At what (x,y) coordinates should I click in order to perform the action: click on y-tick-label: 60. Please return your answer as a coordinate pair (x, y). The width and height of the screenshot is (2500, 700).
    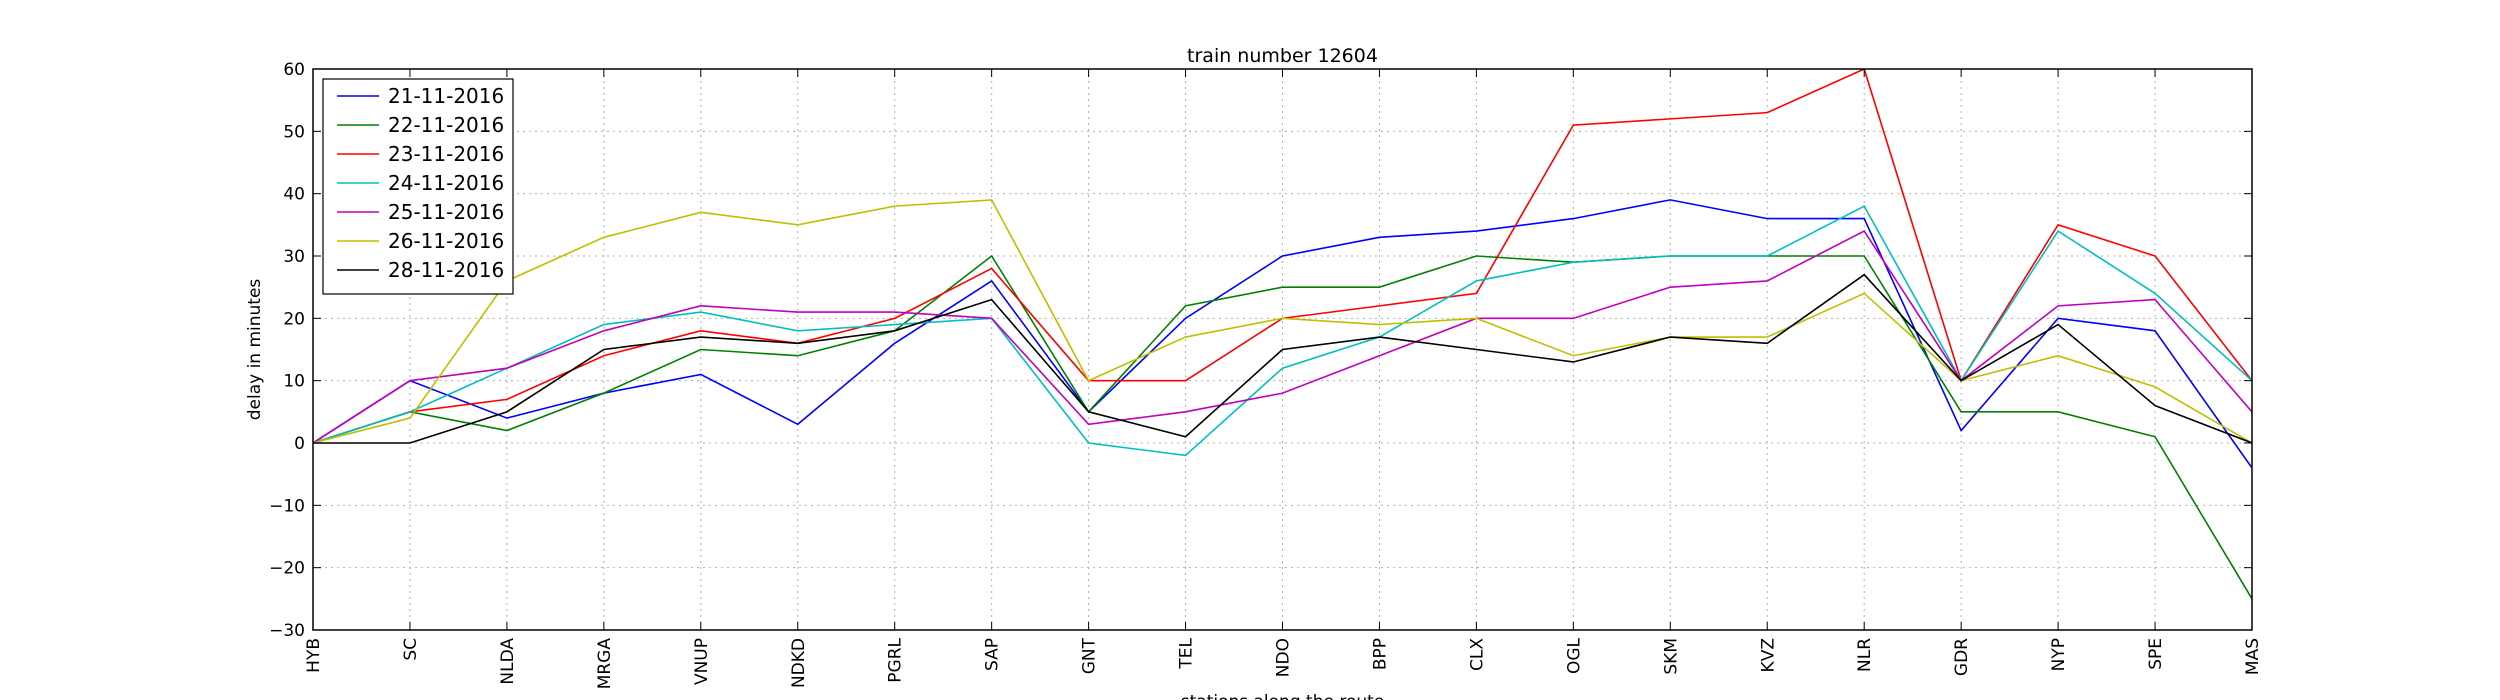
    Looking at the image, I should click on (294, 70).